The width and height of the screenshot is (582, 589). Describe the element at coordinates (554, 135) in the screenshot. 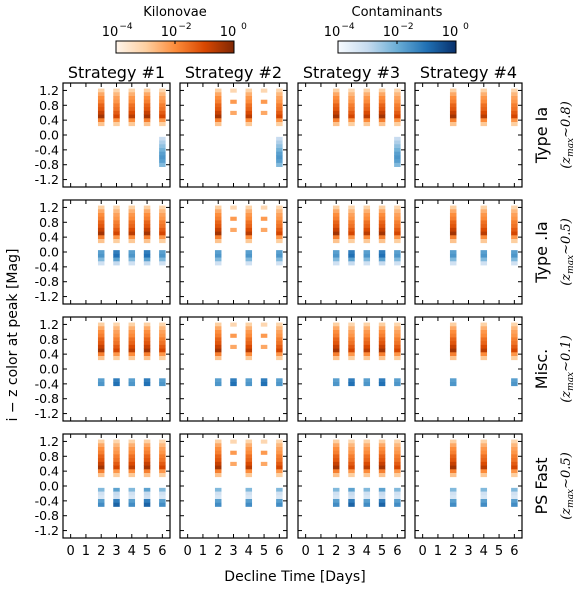

I see `row-label-type_ia: Type Ia (zmax∼0.8)` at that location.